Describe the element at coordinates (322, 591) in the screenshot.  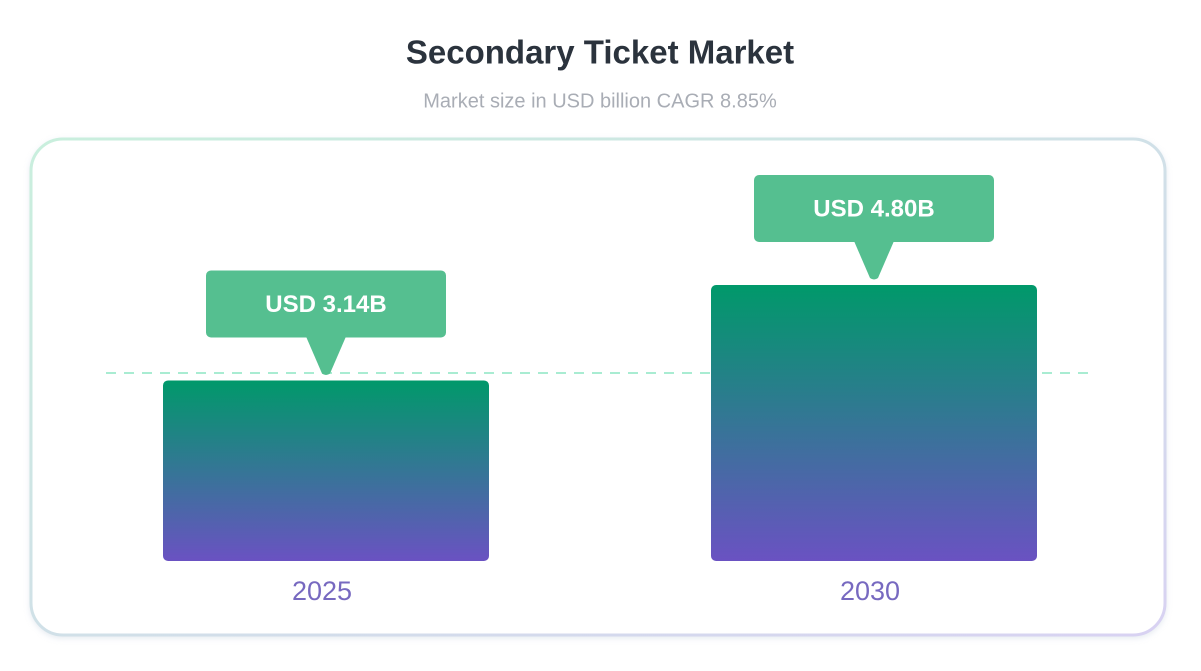
I see `x-tick-label: 2025` at that location.